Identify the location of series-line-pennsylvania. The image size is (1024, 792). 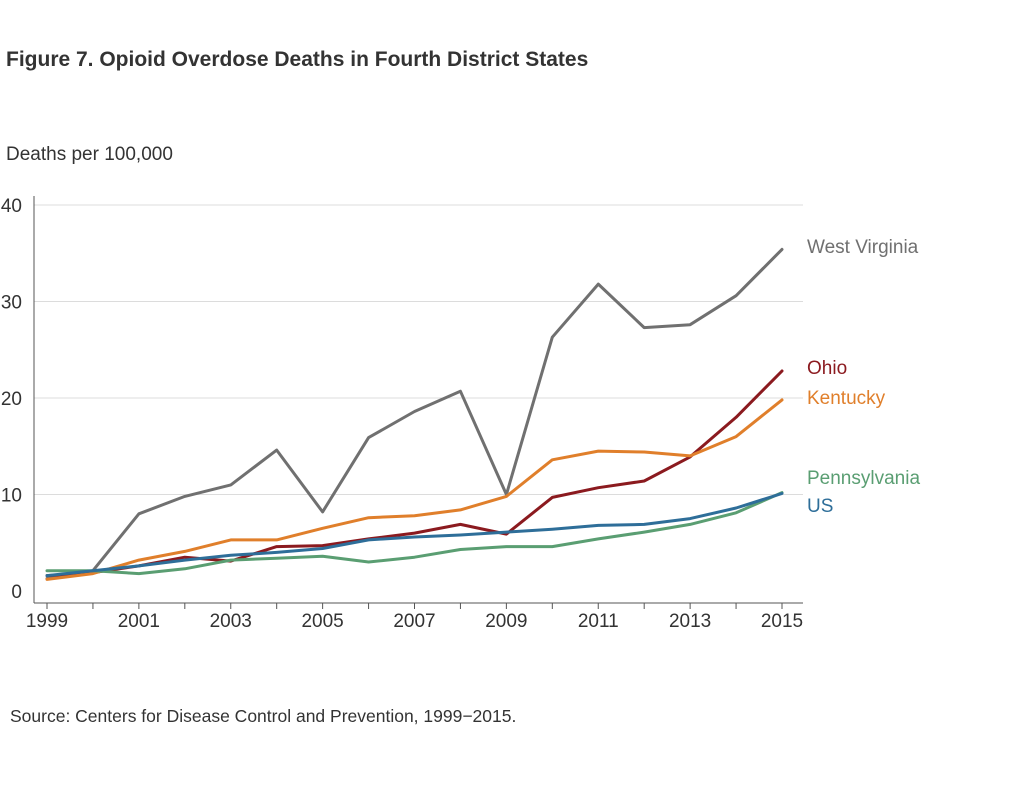
(414, 533).